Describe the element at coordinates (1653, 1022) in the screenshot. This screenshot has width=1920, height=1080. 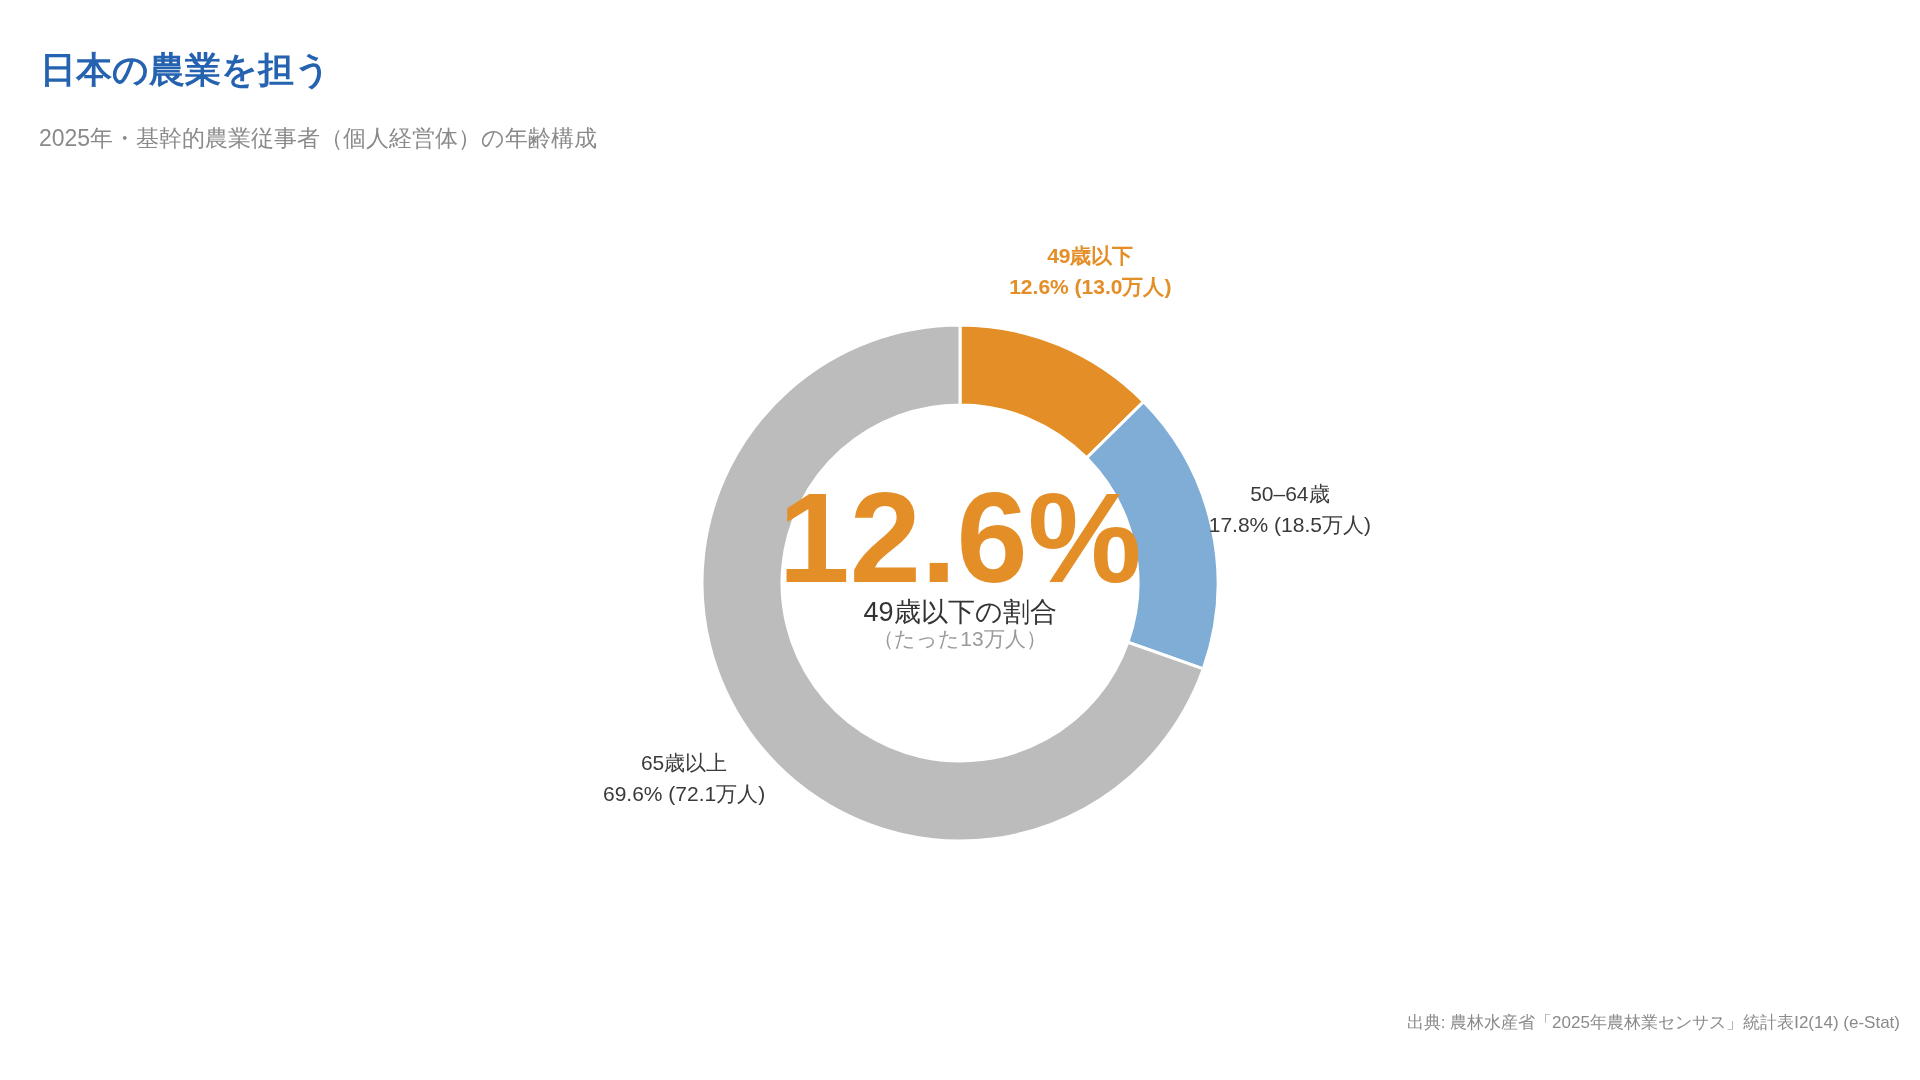
I see `source-note: 出典: 農林水産省「2025年農林業センサス」統計表Ⅰ2(14) (e-Stat)` at that location.